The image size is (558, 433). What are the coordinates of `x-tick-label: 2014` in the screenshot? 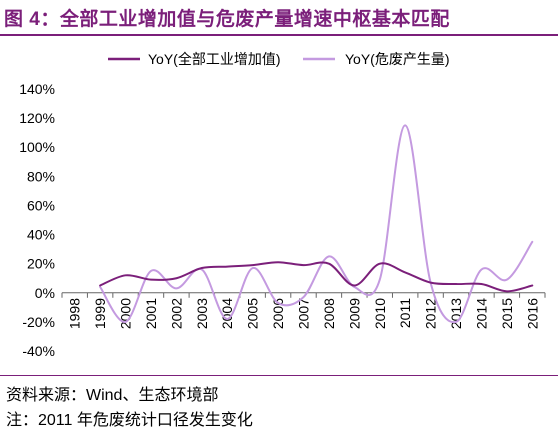 It's located at (481, 313).